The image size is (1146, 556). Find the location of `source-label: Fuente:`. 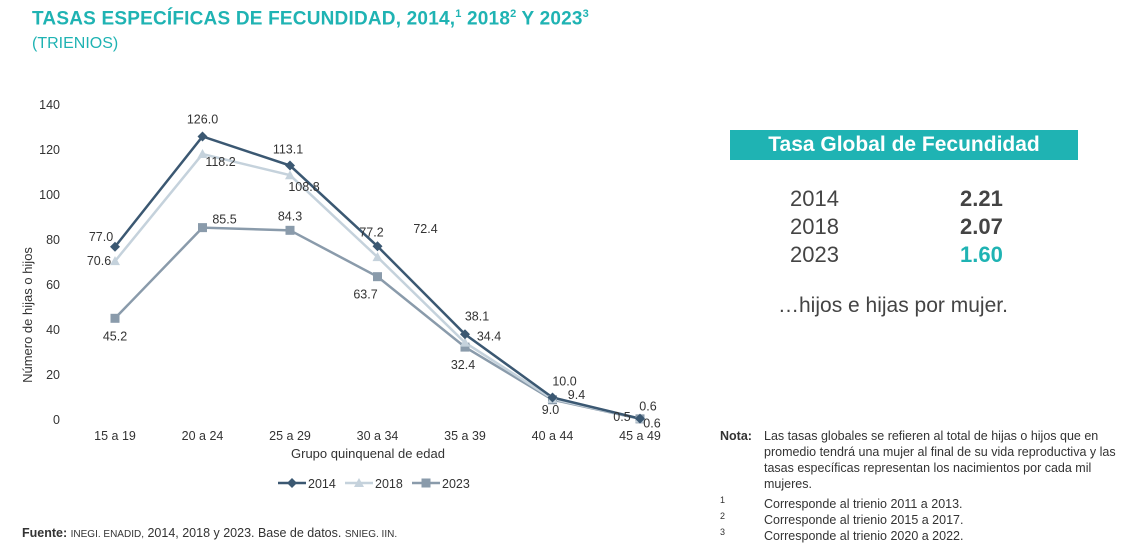

source-label: Fuente: is located at coordinates (45, 533).